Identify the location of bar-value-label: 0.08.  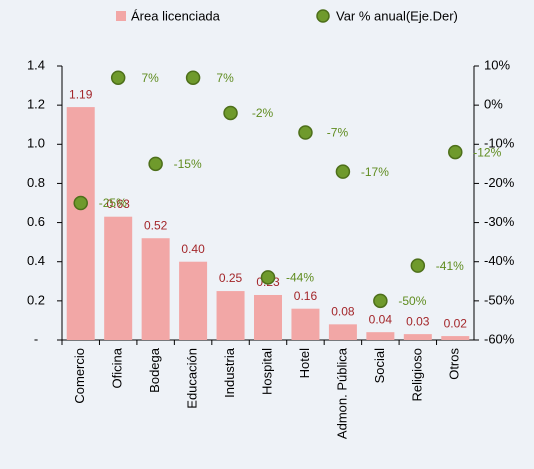
(343, 312).